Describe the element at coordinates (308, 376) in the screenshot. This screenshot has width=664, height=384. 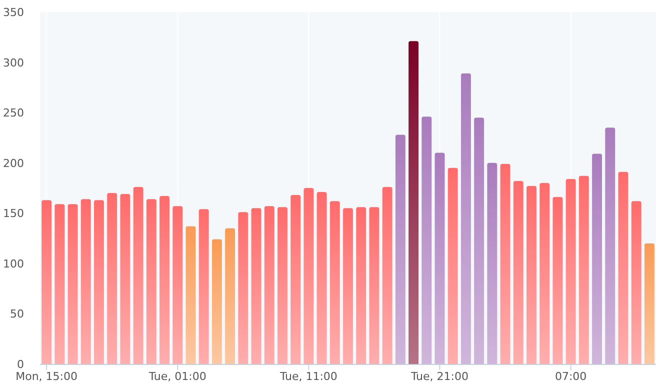
I see `x-tick-label: Tue, 11:00` at that location.